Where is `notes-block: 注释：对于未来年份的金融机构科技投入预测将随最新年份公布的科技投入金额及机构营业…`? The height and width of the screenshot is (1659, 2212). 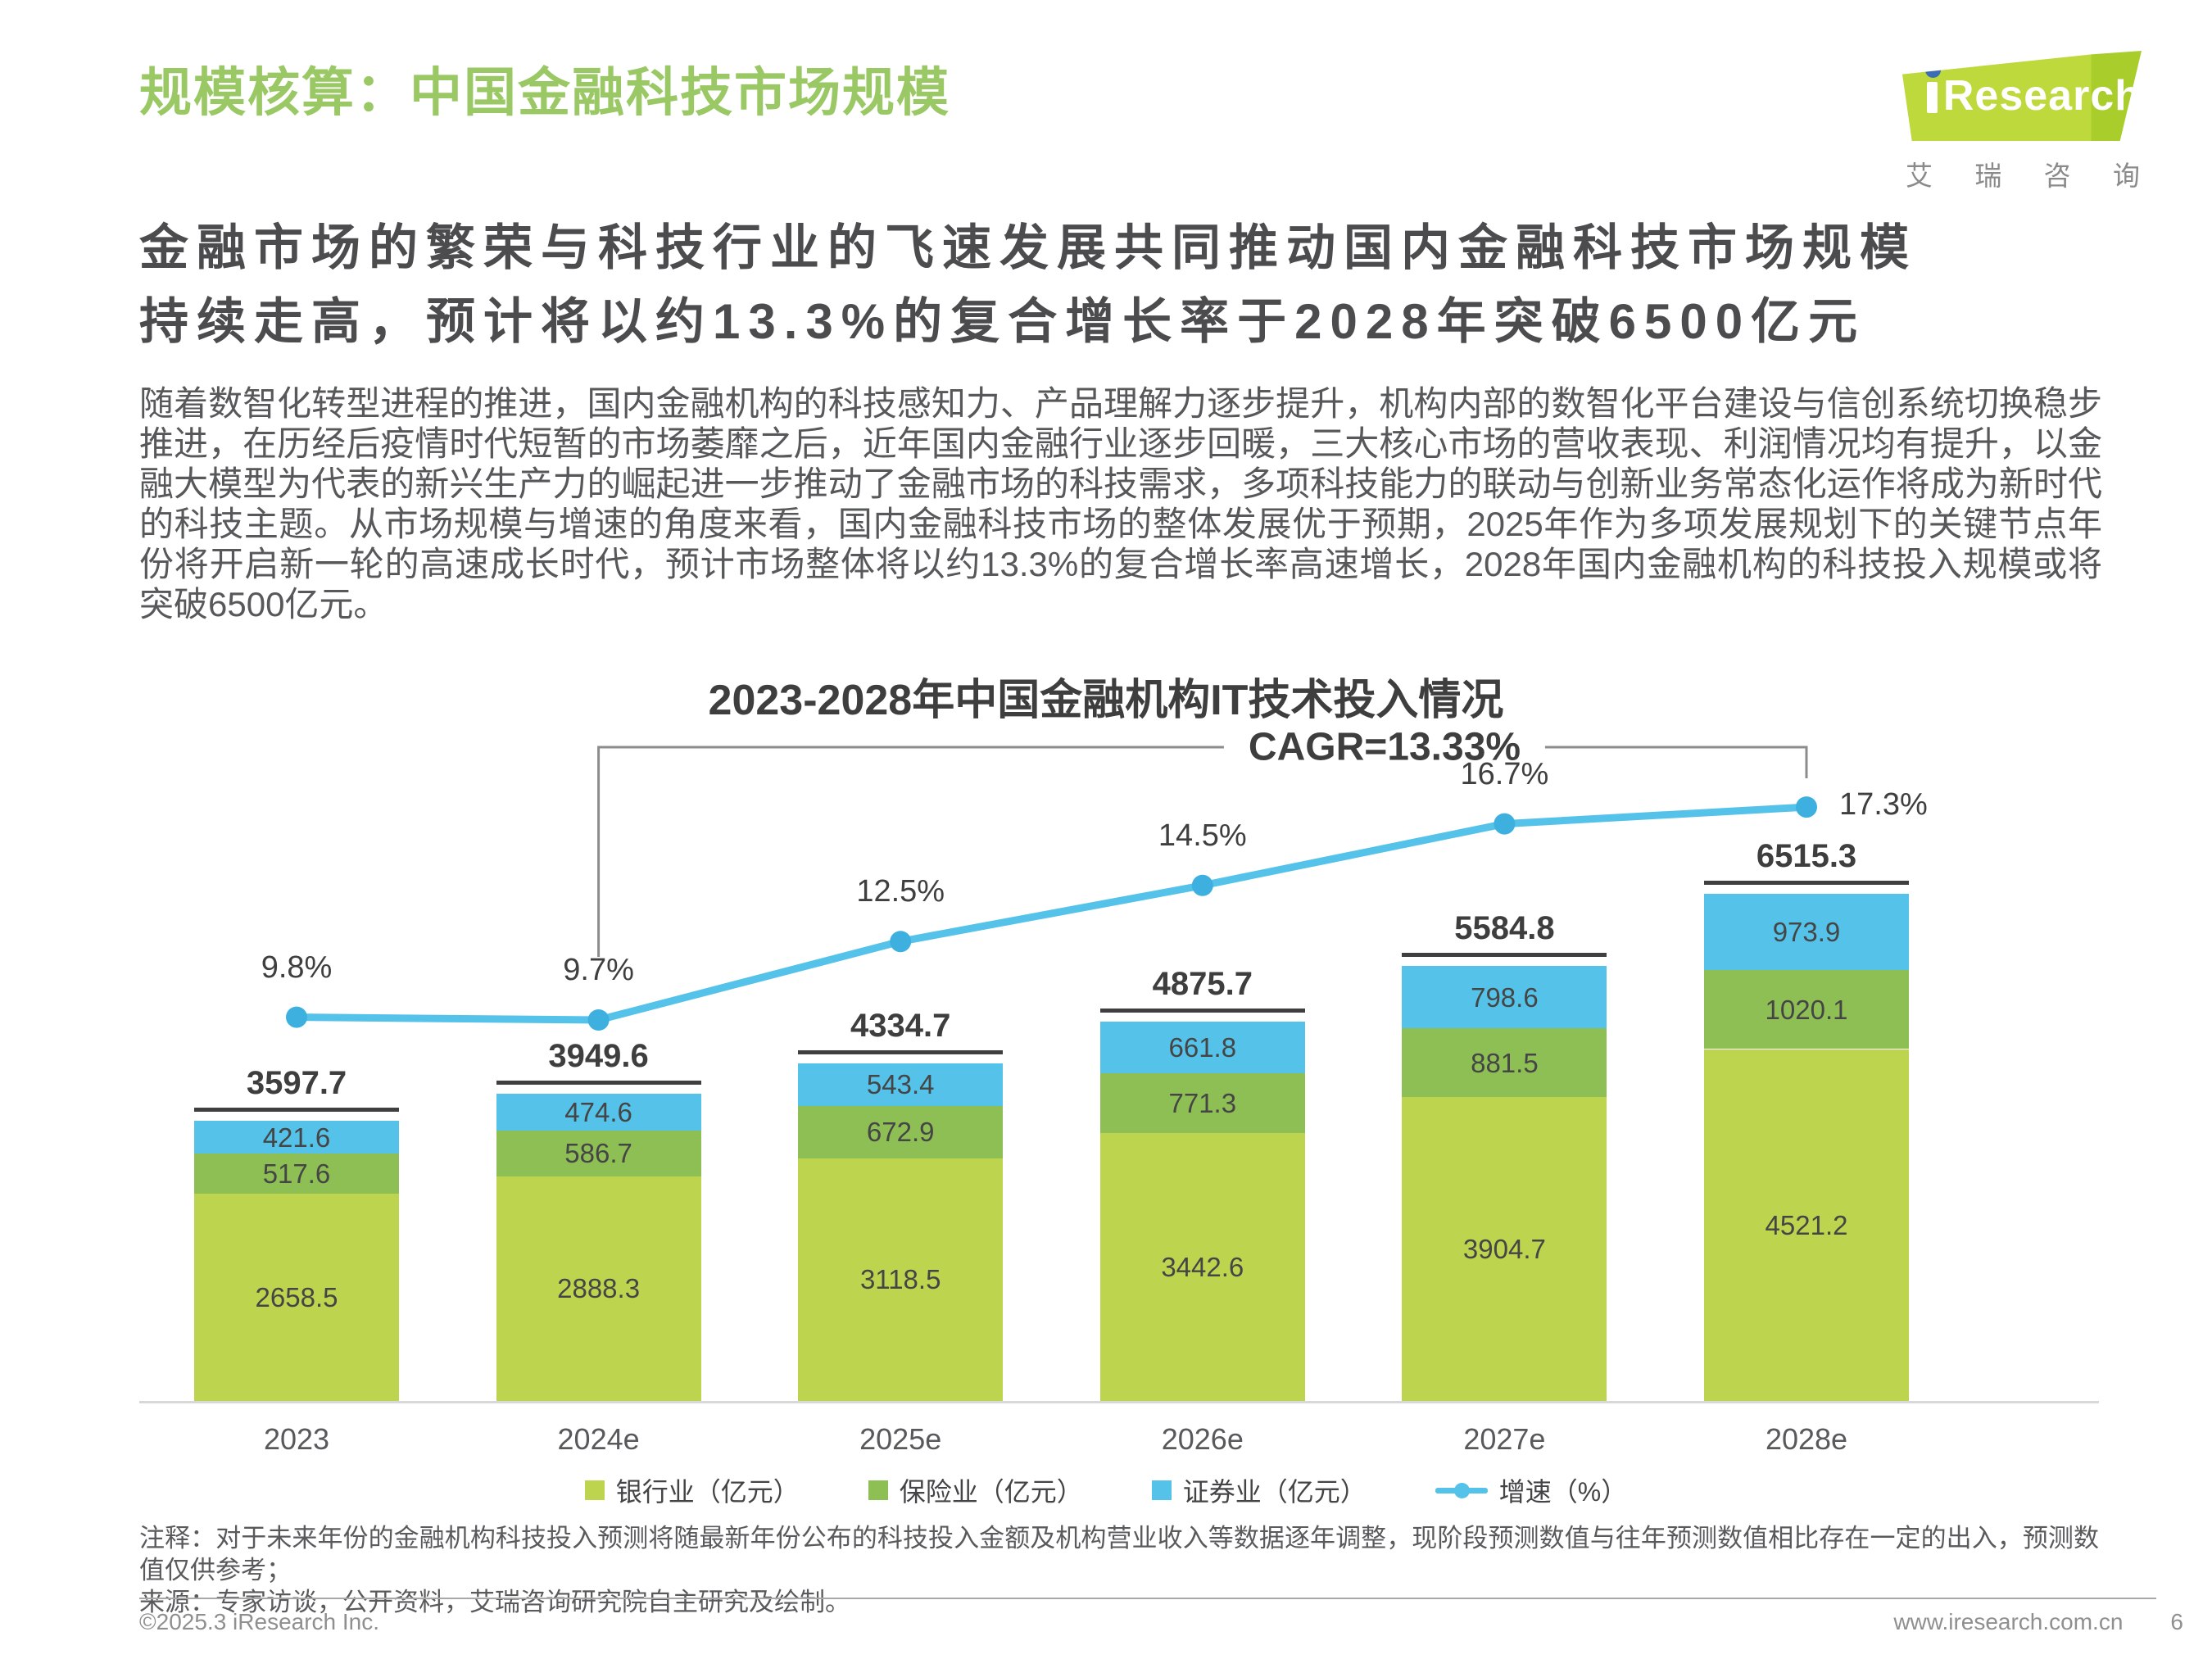
notes-block: 注释：对于未来年份的金融机构科技投入预测将随最新年份公布的科技投入金额及机构营业… is located at coordinates (1119, 1570).